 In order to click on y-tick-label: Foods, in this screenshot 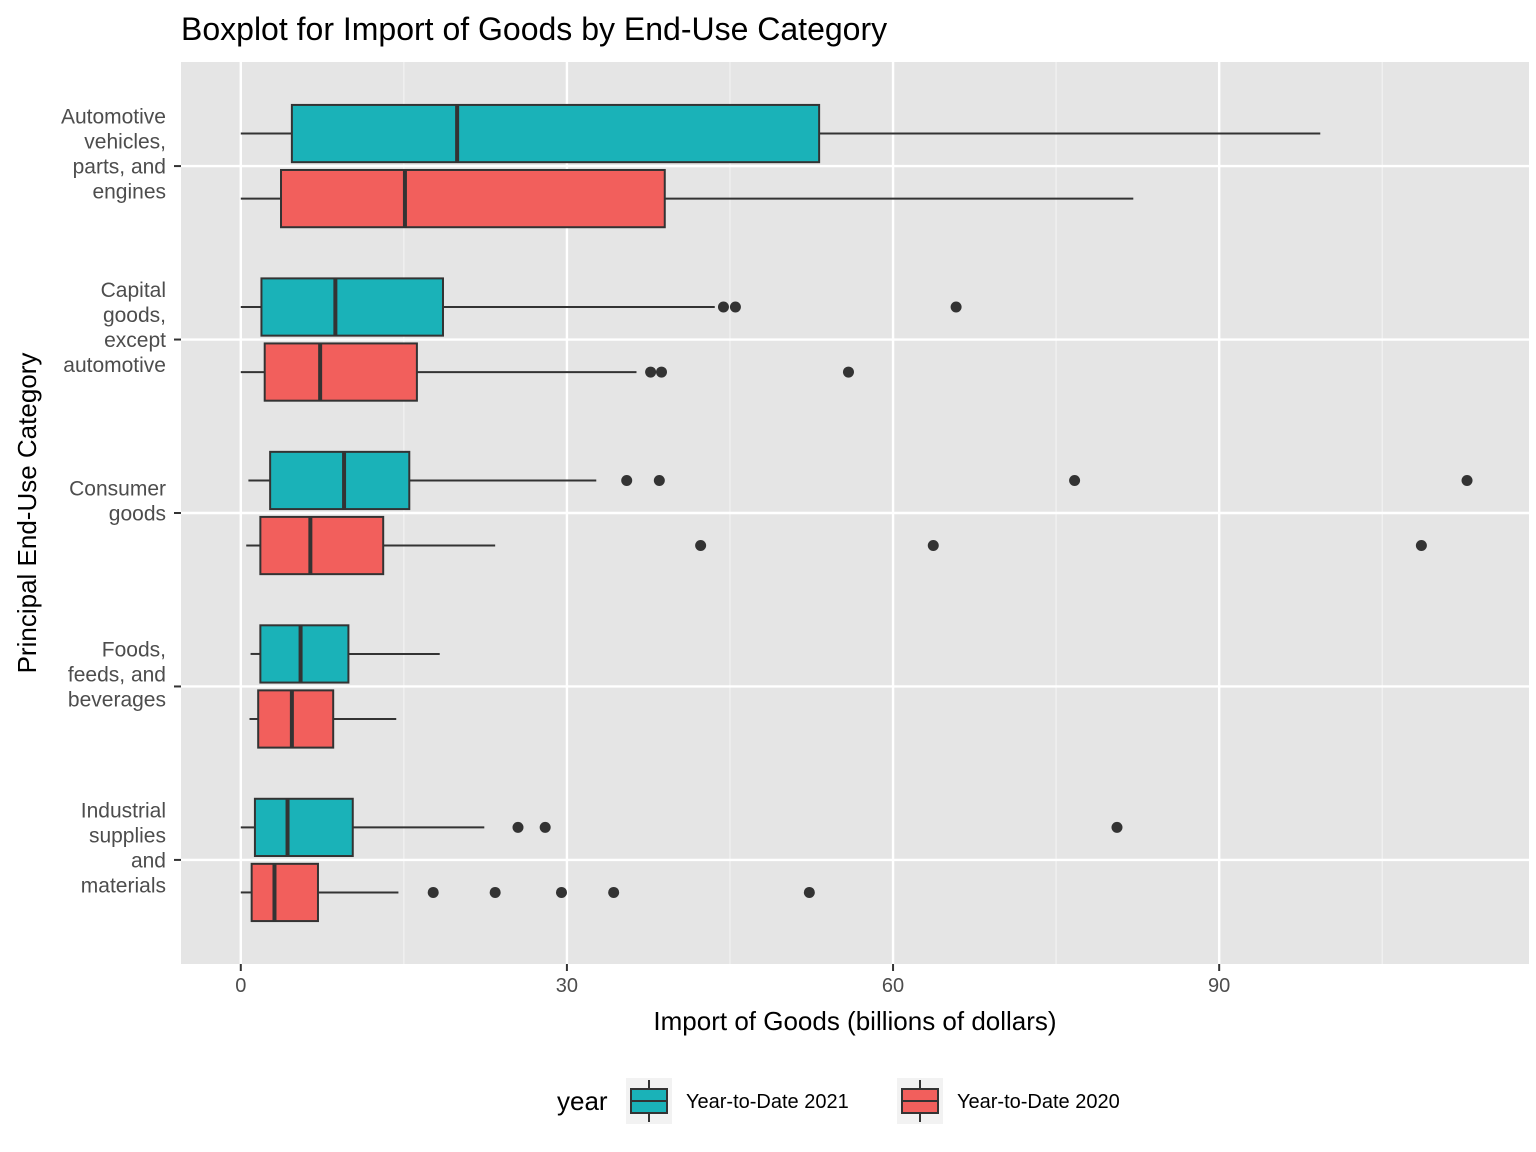, I will do `click(134, 649)`.